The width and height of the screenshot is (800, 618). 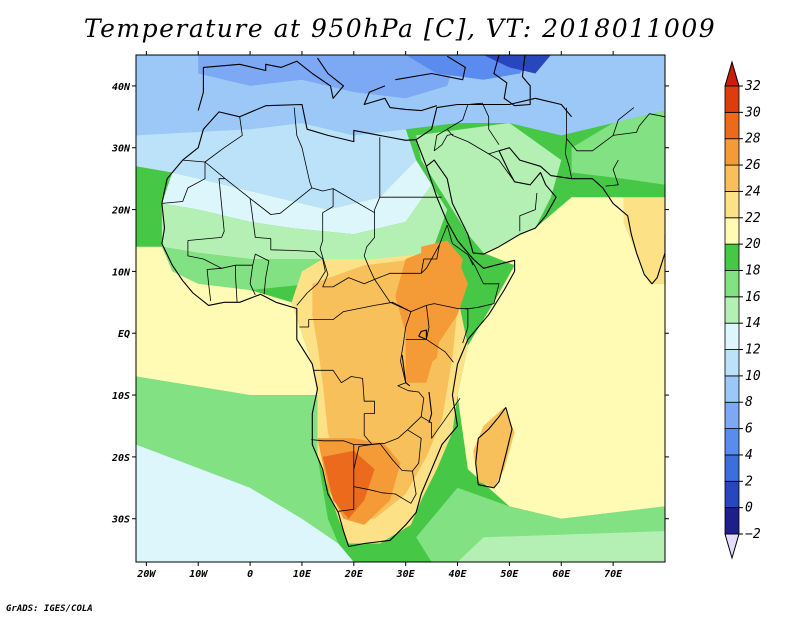 I want to click on lat-tick-label: 30N, so click(x=121, y=149).